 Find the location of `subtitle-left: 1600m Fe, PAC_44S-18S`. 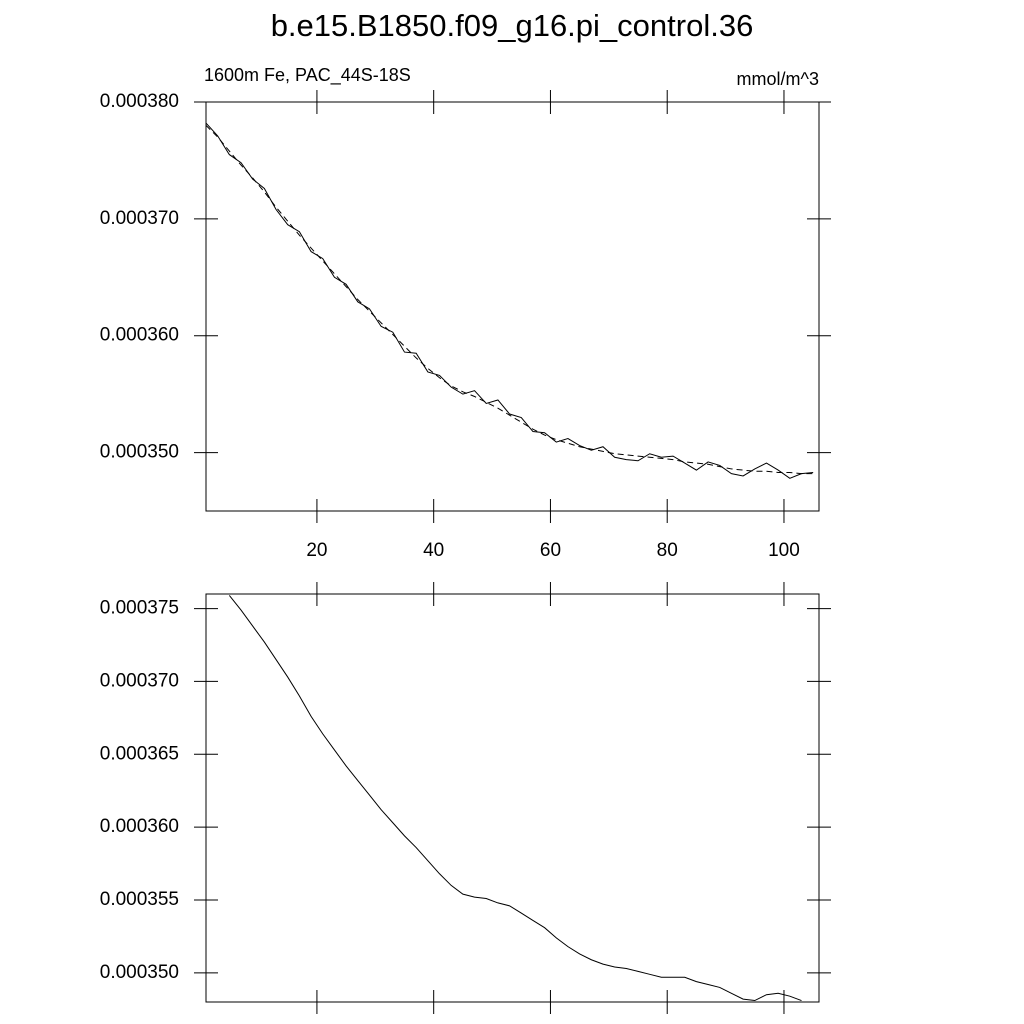

subtitle-left: 1600m Fe, PAC_44S-18S is located at coordinates (307, 75).